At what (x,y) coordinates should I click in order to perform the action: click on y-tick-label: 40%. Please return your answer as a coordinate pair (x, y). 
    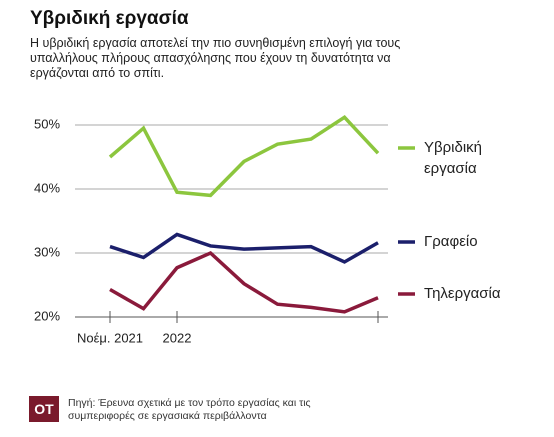
    Looking at the image, I should click on (47, 187).